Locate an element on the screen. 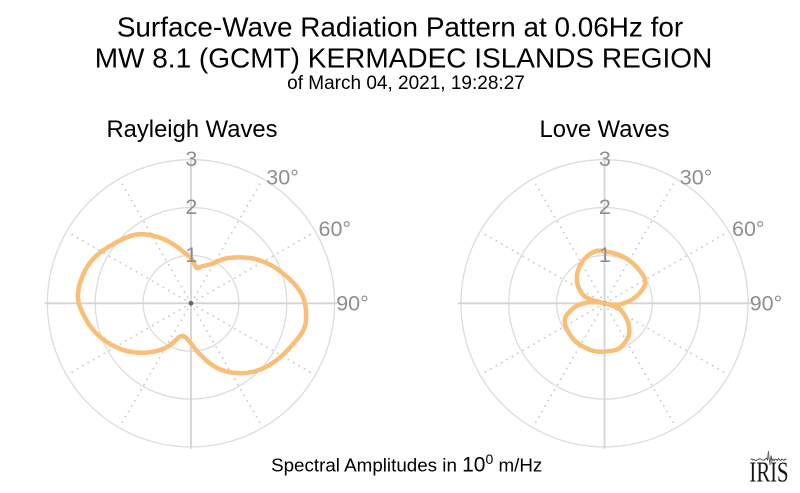  svg-text: of March 04, 2021, 19:28:27 is located at coordinates (406, 83).